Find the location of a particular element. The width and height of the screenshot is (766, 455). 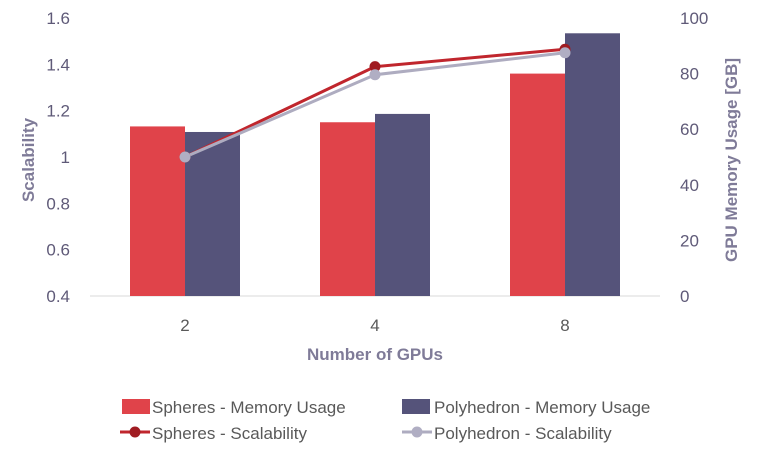

point-spheres-scalability is located at coordinates (375, 67).